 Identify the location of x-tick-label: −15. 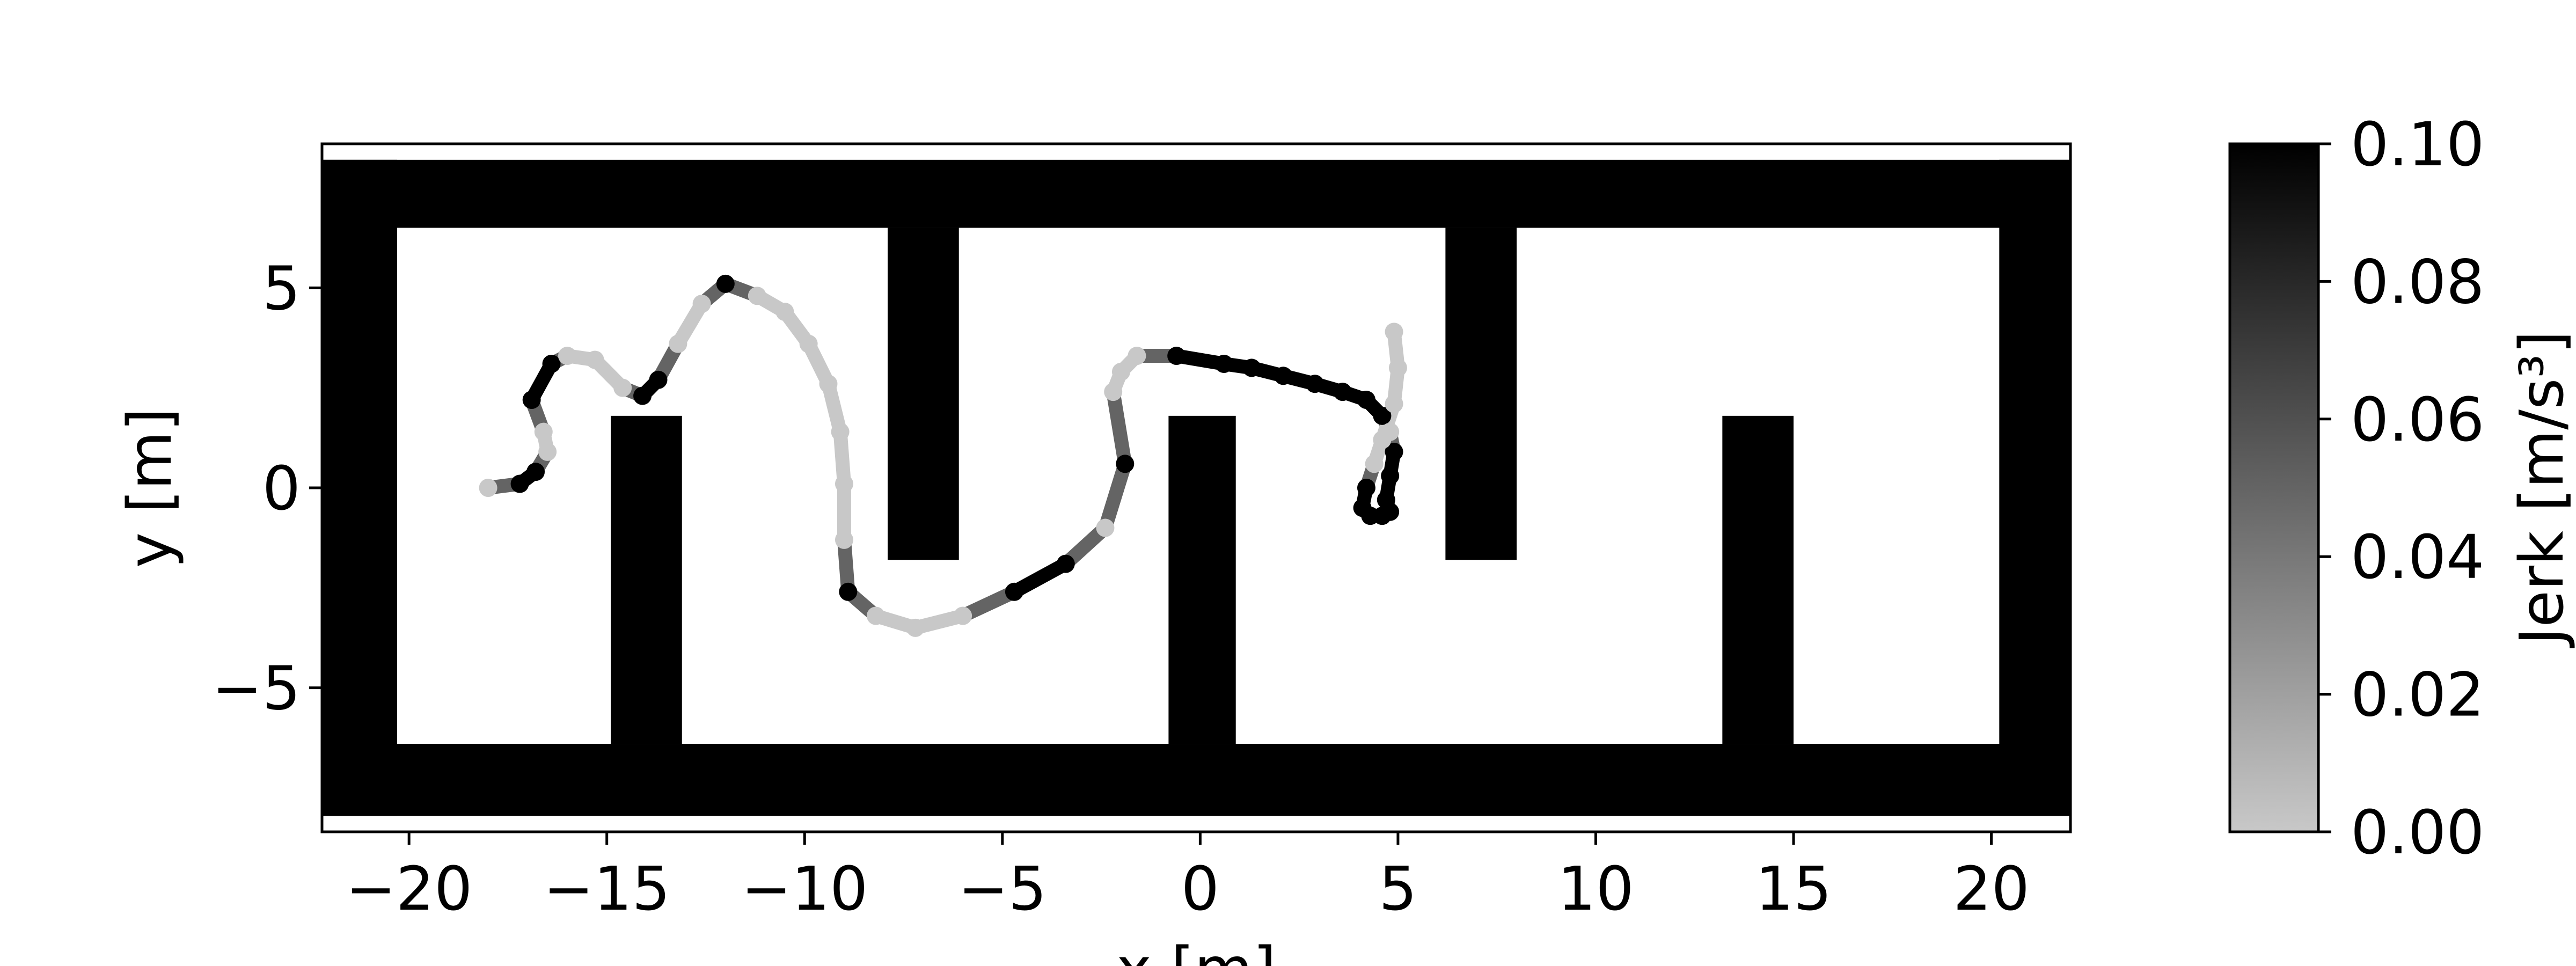
(607, 889).